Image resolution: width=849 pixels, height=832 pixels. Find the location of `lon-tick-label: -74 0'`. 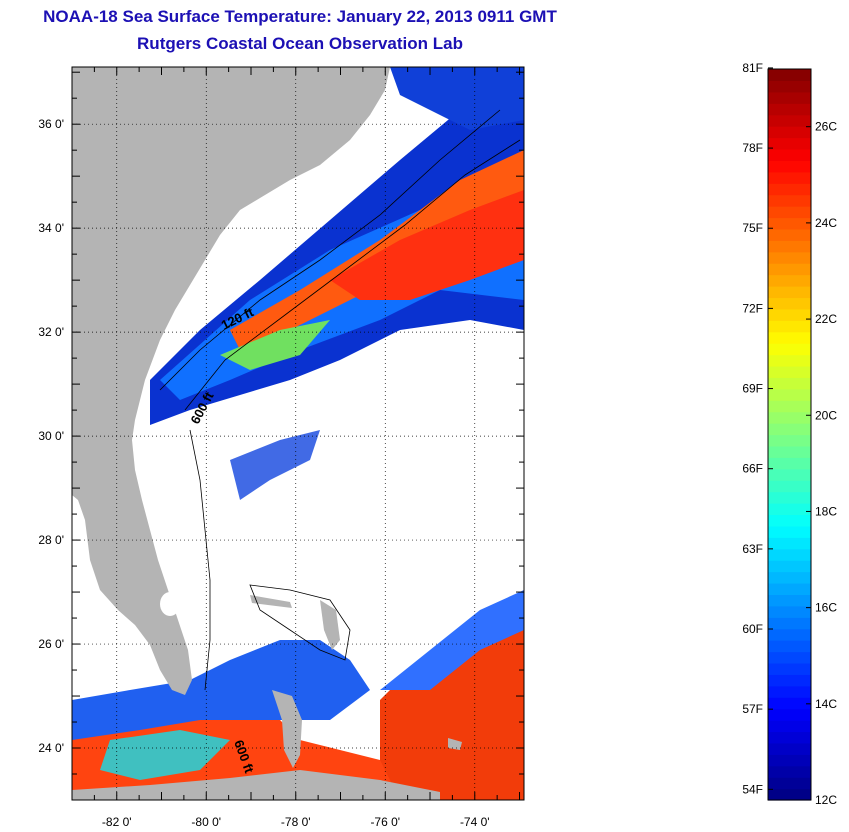

lon-tick-label: -74 0' is located at coordinates (475, 822).